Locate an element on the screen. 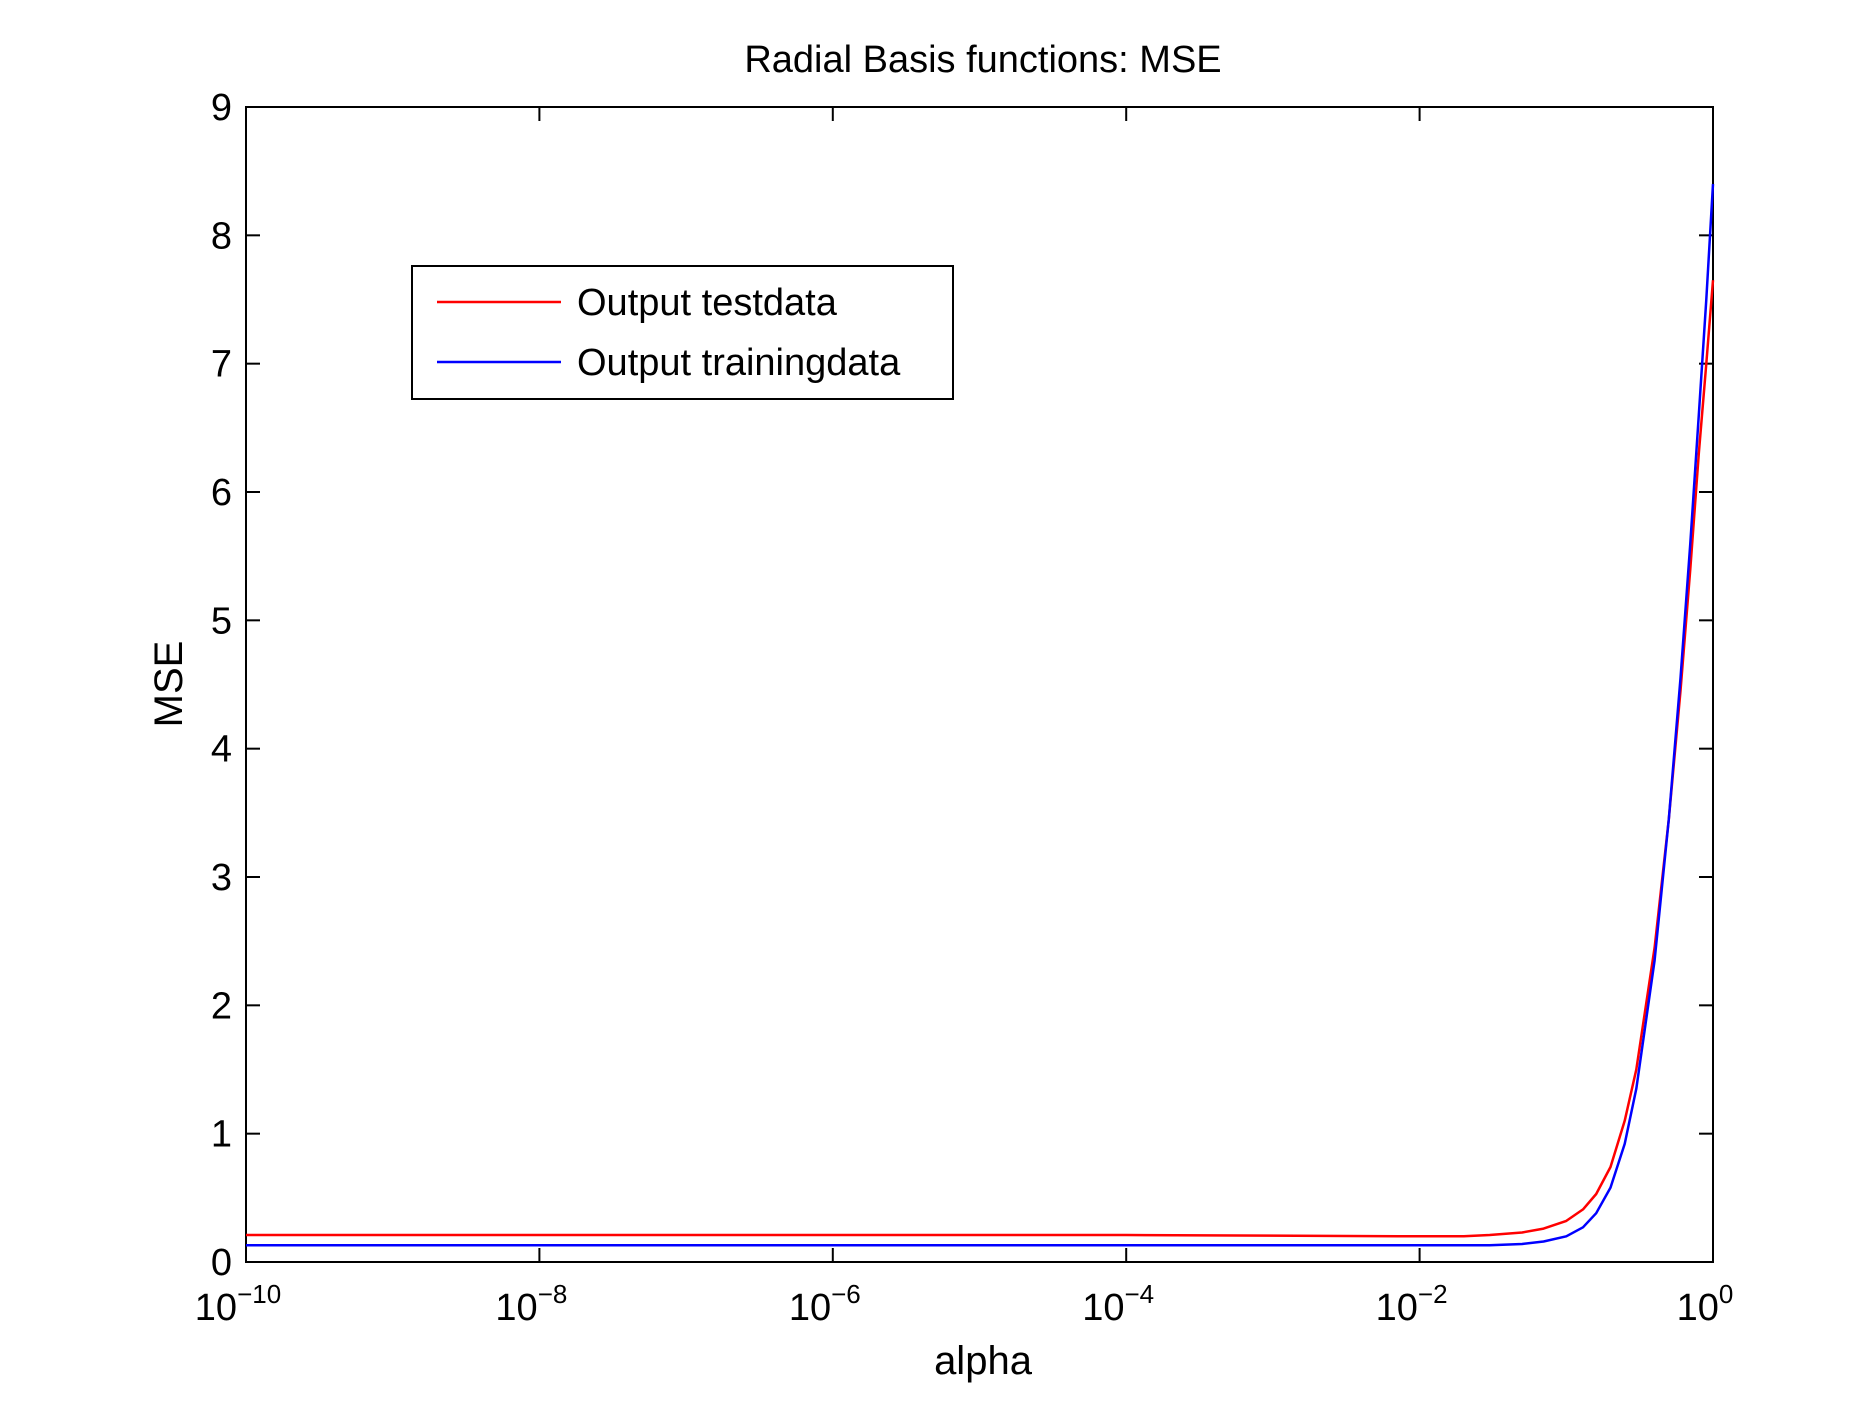  x-tick-exponent: −8 is located at coordinates (553, 1294).